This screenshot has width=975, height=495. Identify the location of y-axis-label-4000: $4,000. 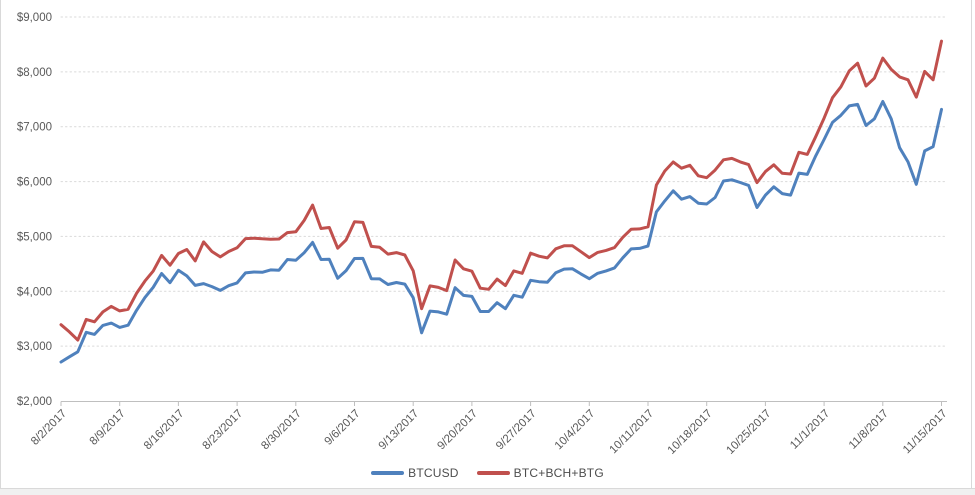
(34, 292).